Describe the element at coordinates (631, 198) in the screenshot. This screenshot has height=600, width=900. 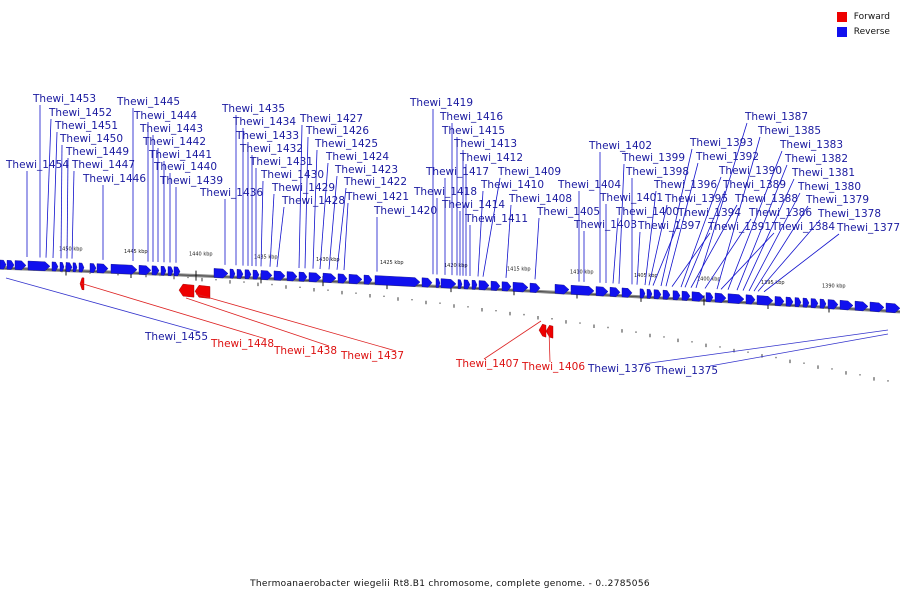
I see `gene-label: Thewi_1401` at that location.